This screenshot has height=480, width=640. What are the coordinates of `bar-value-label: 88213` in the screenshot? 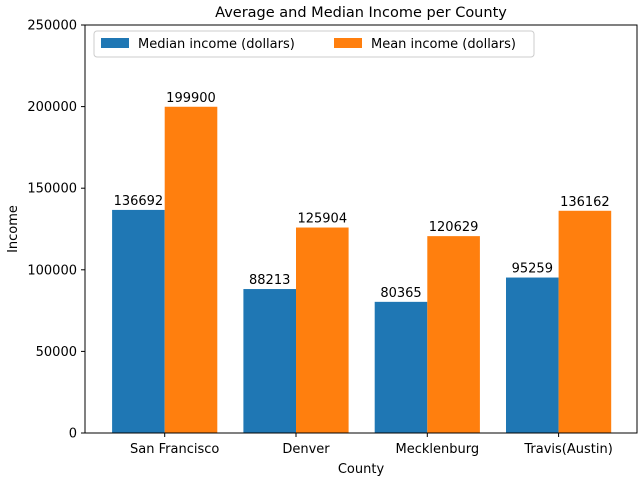 It's located at (269, 280).